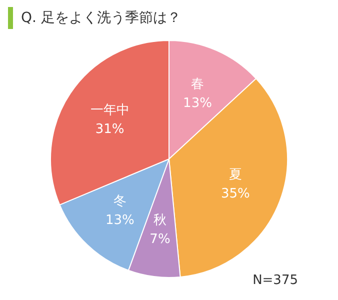 Image resolution: width=338 pixels, height=300 pixels. I want to click on slice-label: 秋, so click(160, 220).